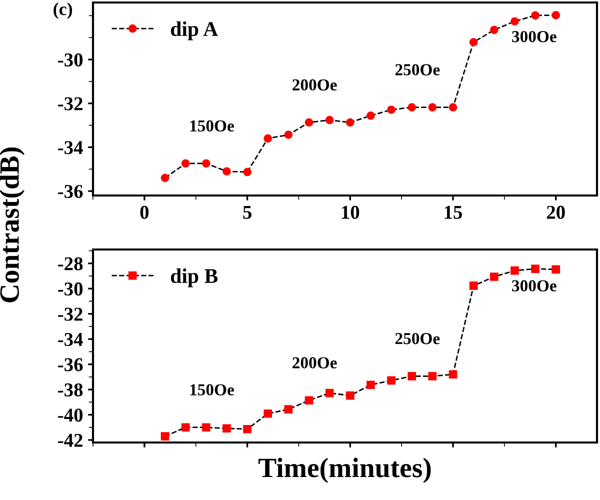 The image size is (600, 500). I want to click on x-tick-label: 0, so click(144, 212).